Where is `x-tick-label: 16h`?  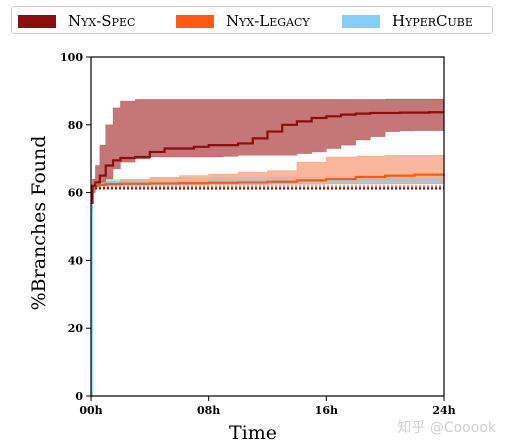
x-tick-label: 16h is located at coordinates (326, 410).